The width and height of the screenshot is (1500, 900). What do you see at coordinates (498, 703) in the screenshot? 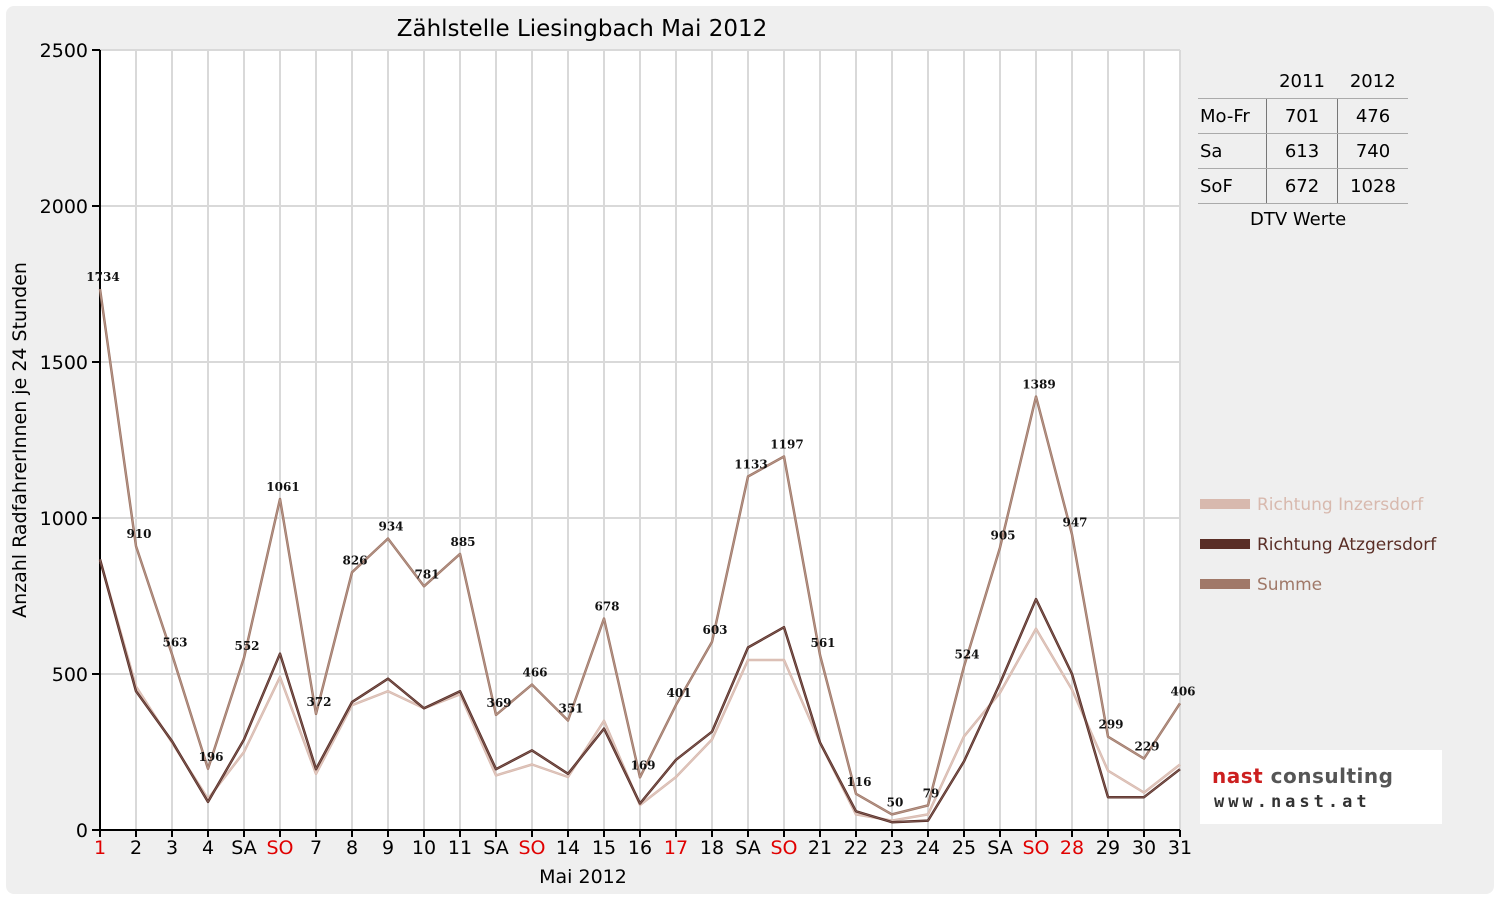
I see `data-label: 369` at bounding box center [498, 703].